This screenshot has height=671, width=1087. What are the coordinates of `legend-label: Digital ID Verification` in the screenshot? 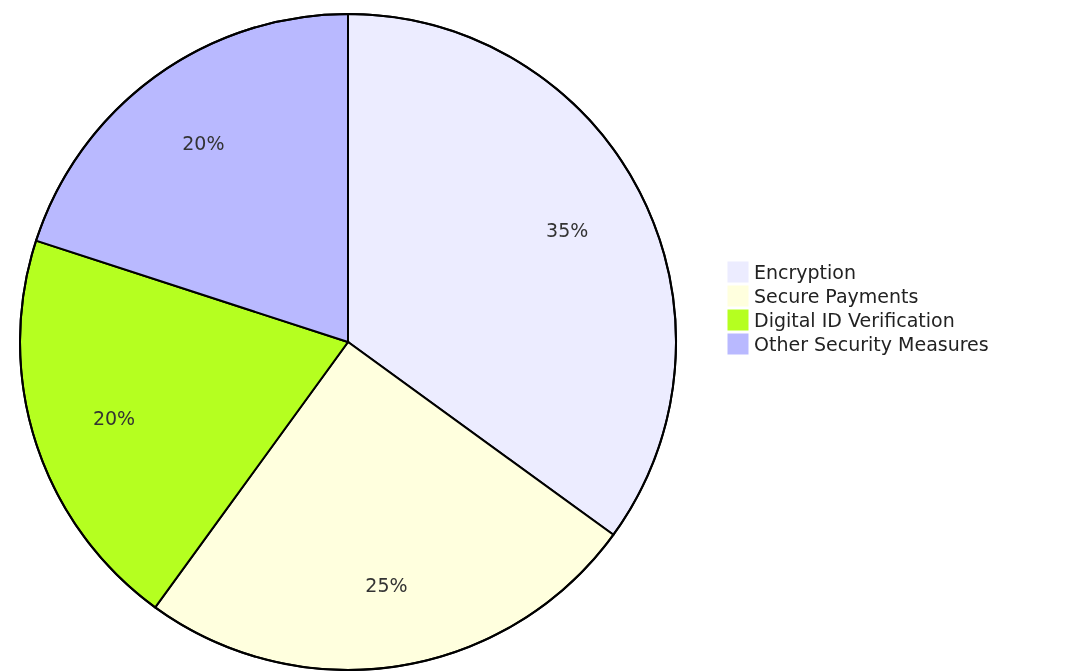 It's located at (854, 320).